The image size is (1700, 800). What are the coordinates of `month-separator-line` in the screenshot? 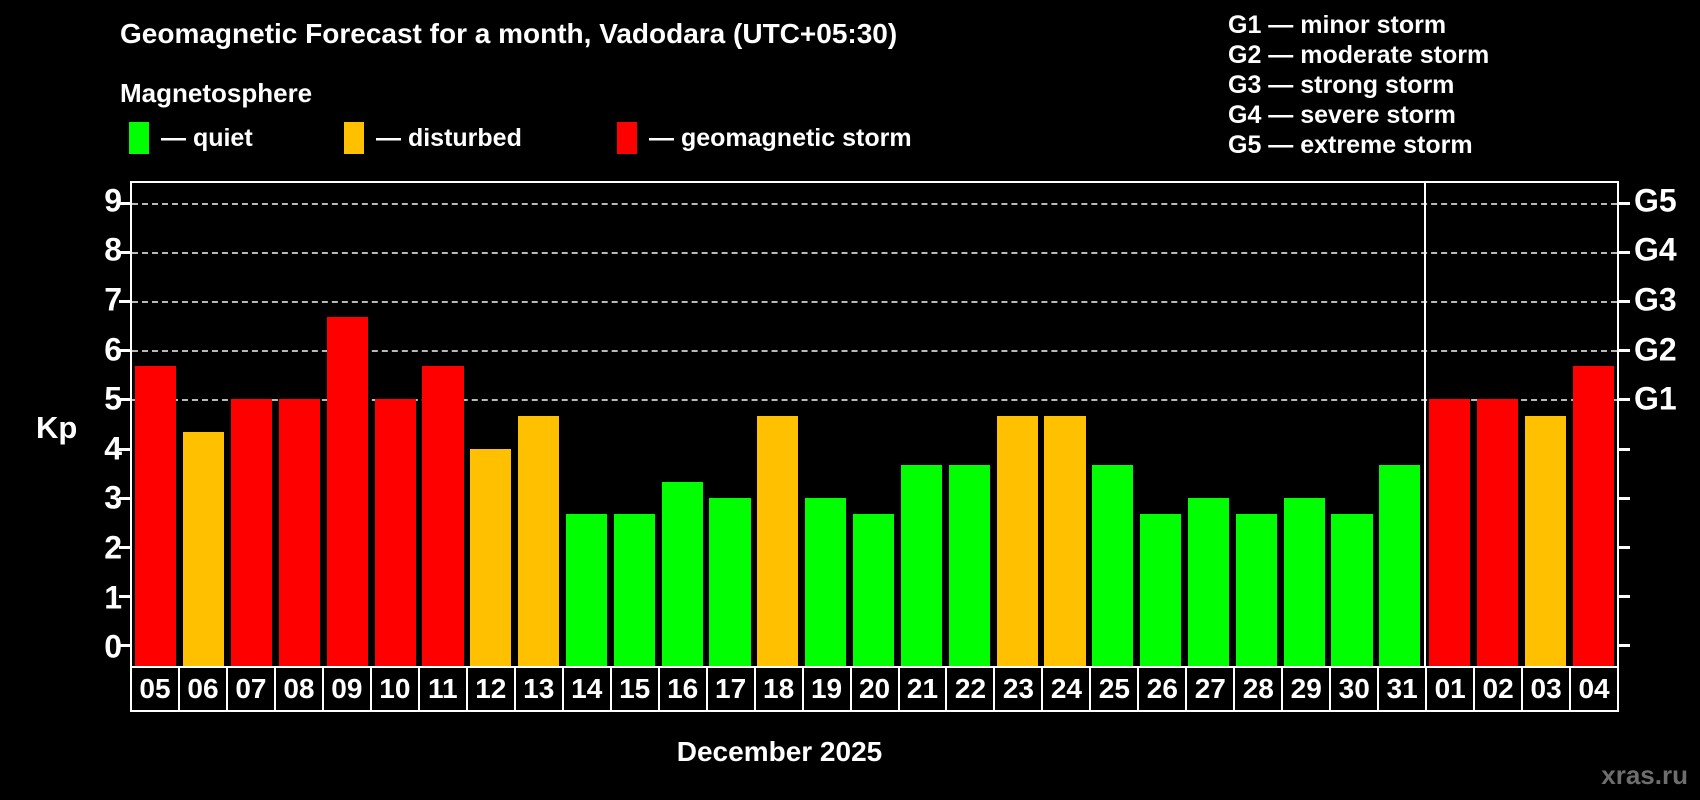 It's located at (1424, 424).